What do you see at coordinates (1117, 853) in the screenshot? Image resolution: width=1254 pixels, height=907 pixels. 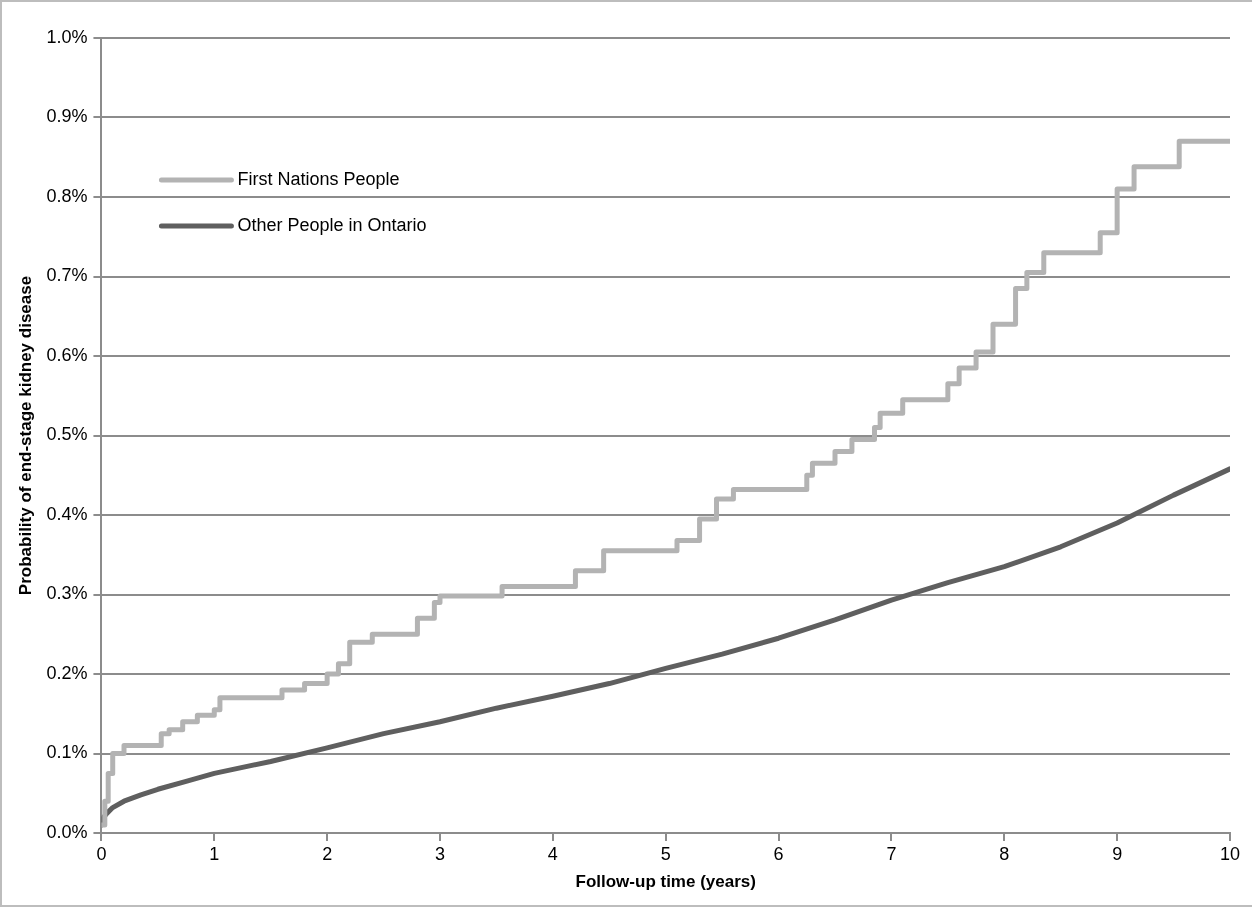 I see `x-tick-label: 9` at bounding box center [1117, 853].